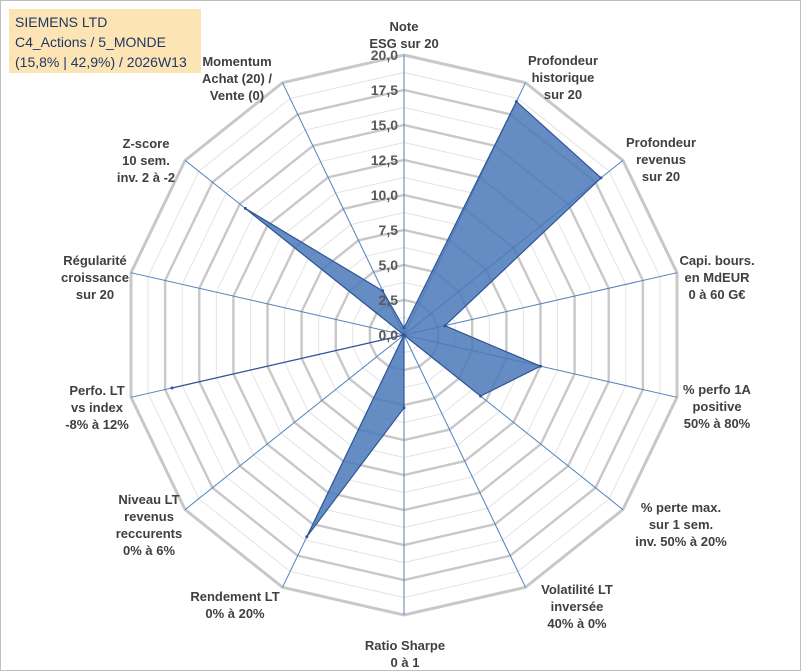  What do you see at coordinates (234, 596) in the screenshot?
I see `axis-label-line: Rendement LT` at bounding box center [234, 596].